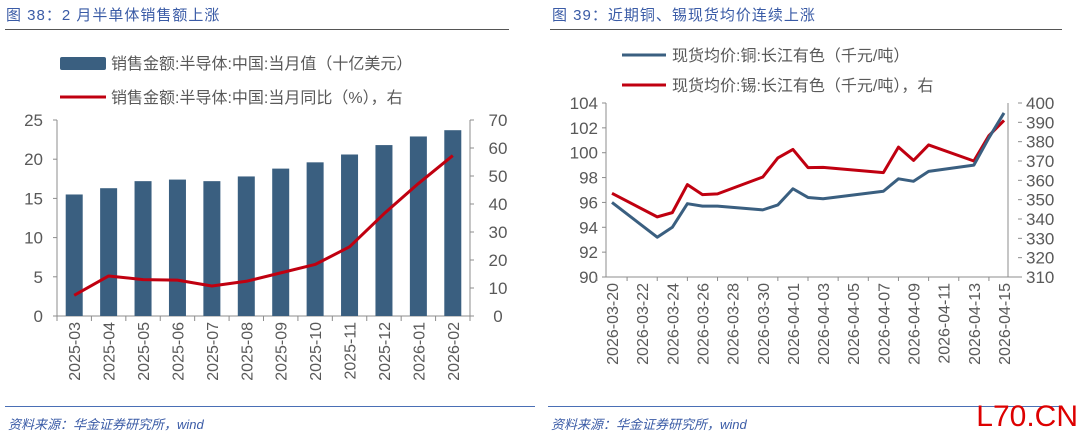 The width and height of the screenshot is (1080, 437). Describe the element at coordinates (1040, 258) in the screenshot. I see `y2-tick-label: 320` at that location.